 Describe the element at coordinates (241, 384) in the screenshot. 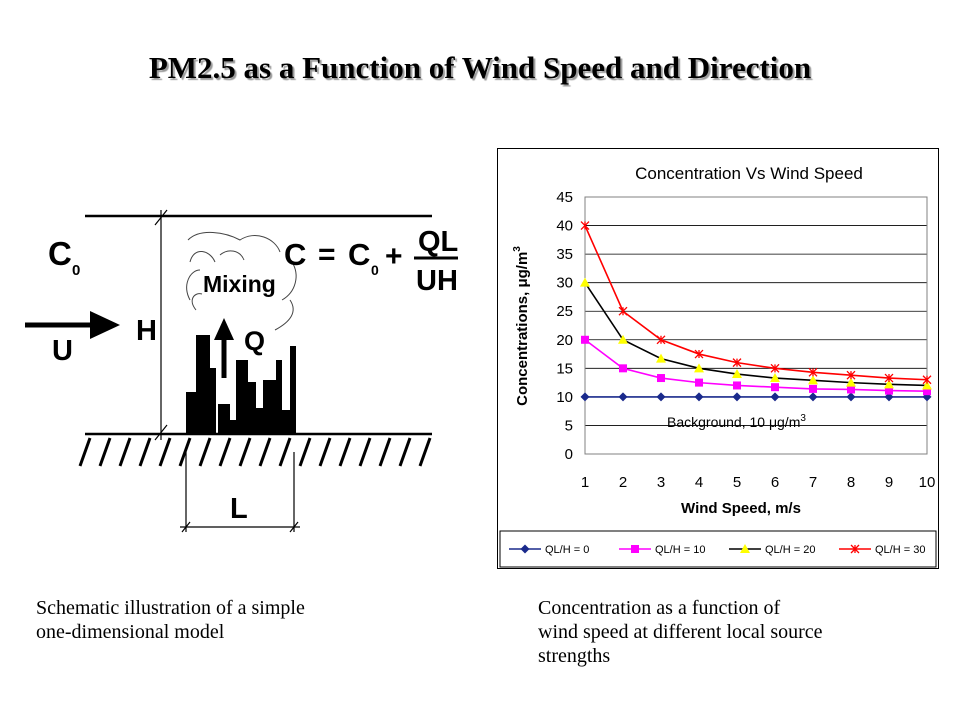

I see `source-buildings` at that location.